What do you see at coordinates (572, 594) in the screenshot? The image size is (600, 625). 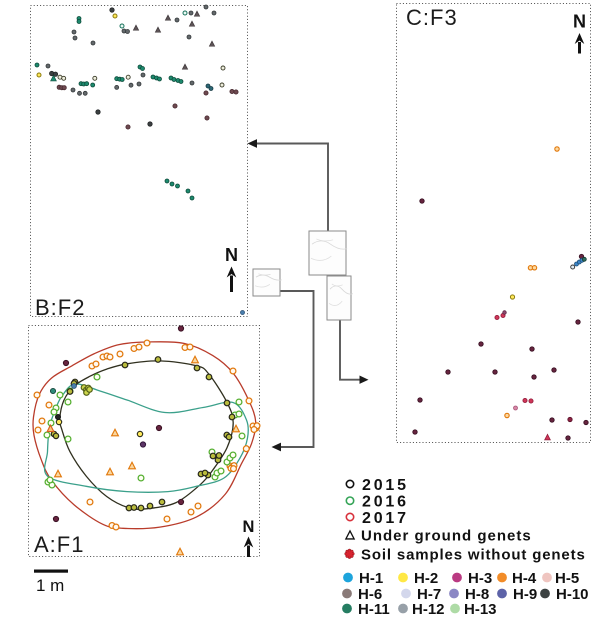 I see `svg-text: H-10` at bounding box center [572, 594].